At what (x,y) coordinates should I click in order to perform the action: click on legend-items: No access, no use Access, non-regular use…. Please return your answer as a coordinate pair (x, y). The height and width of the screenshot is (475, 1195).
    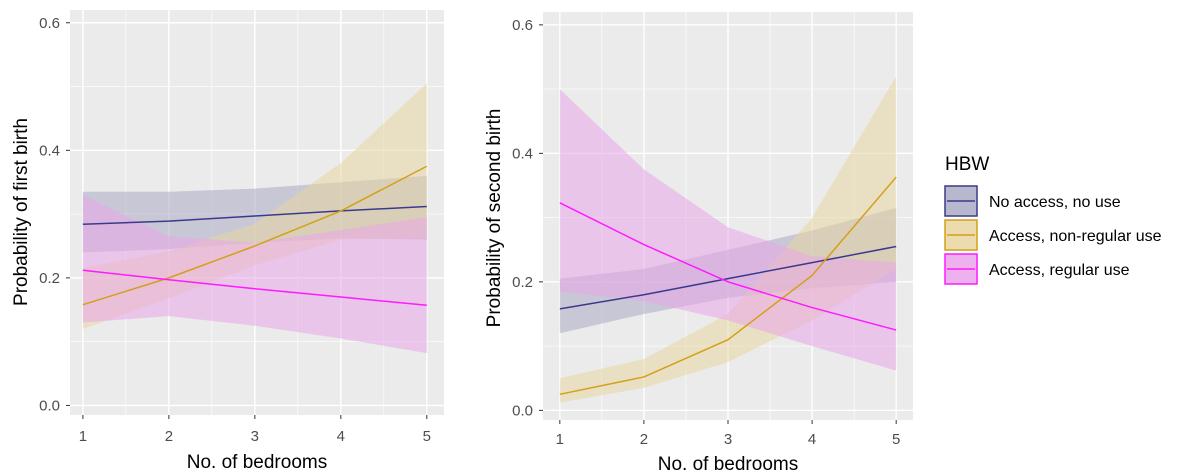
    Looking at the image, I should click on (1053, 235).